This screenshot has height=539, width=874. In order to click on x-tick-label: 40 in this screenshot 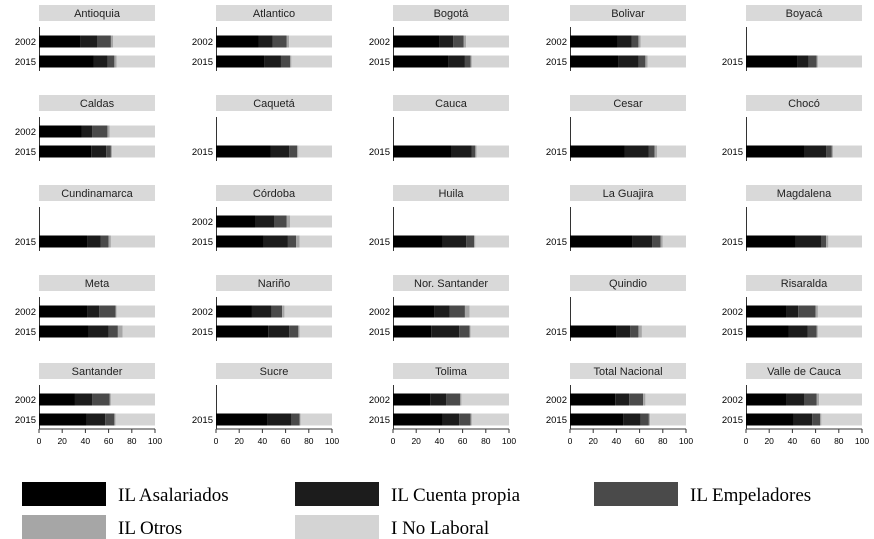, I will do `click(86, 441)`.